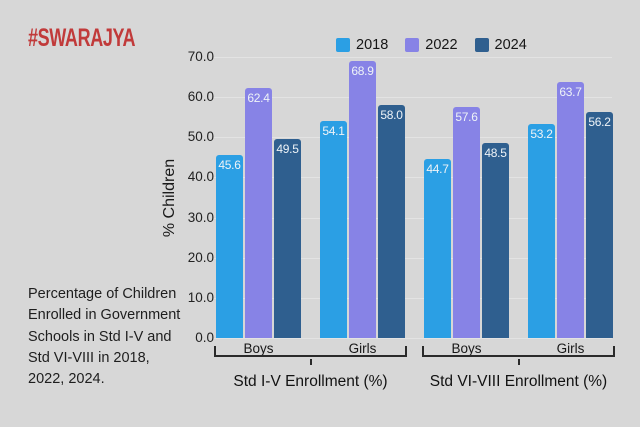  Describe the element at coordinates (495, 153) in the screenshot. I see `bar-value-label: 48.5` at that location.